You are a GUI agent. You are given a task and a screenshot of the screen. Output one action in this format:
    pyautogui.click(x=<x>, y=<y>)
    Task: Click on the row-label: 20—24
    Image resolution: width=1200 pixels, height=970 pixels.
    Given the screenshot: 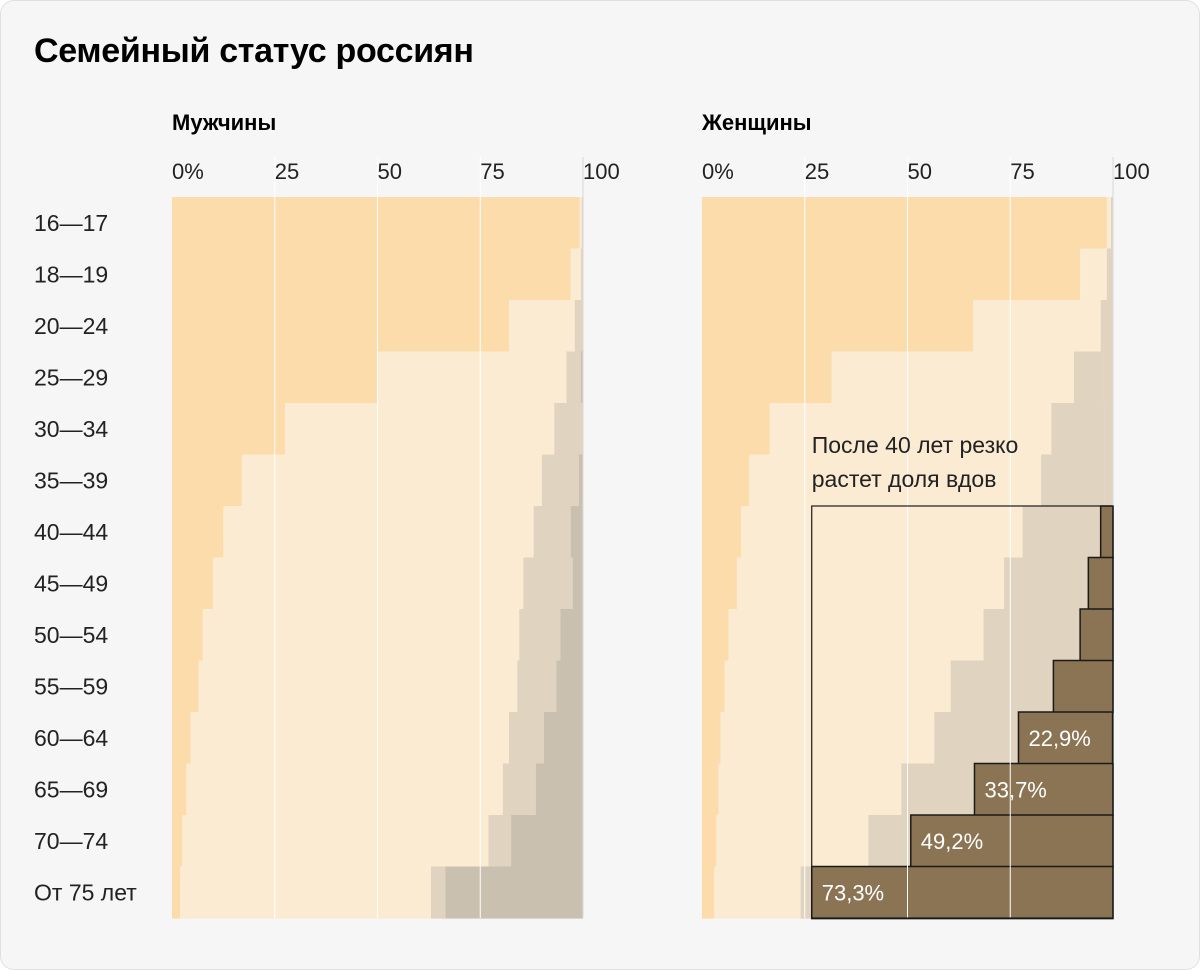 What is the action you would take?
    pyautogui.click(x=71, y=326)
    